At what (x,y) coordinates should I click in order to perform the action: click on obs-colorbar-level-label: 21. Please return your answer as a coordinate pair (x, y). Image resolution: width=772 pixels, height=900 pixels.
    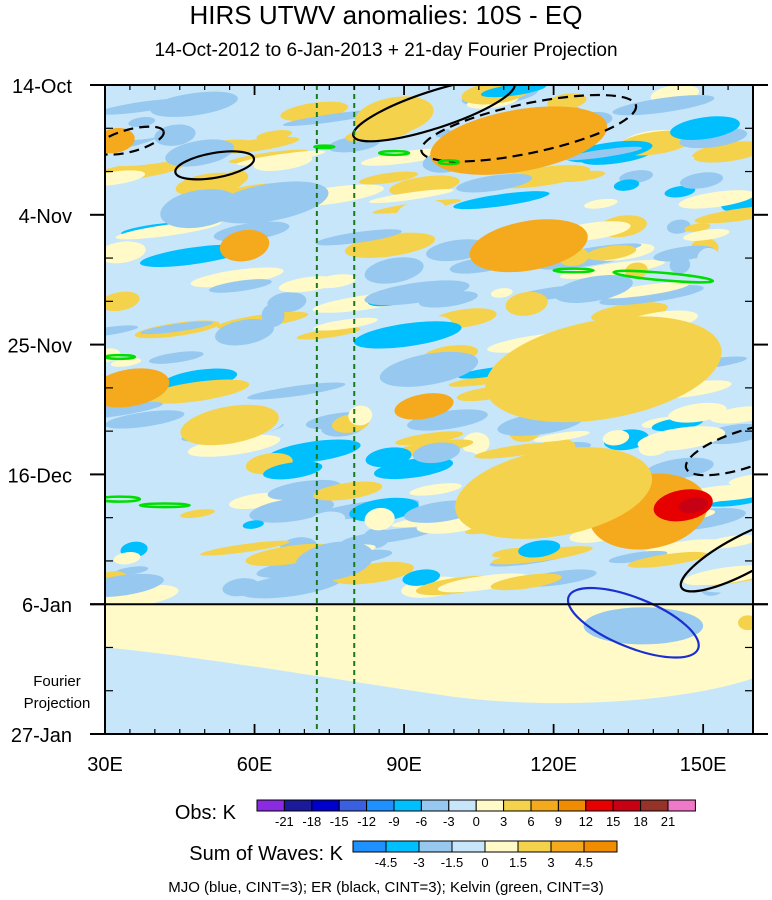
    Looking at the image, I should click on (668, 821).